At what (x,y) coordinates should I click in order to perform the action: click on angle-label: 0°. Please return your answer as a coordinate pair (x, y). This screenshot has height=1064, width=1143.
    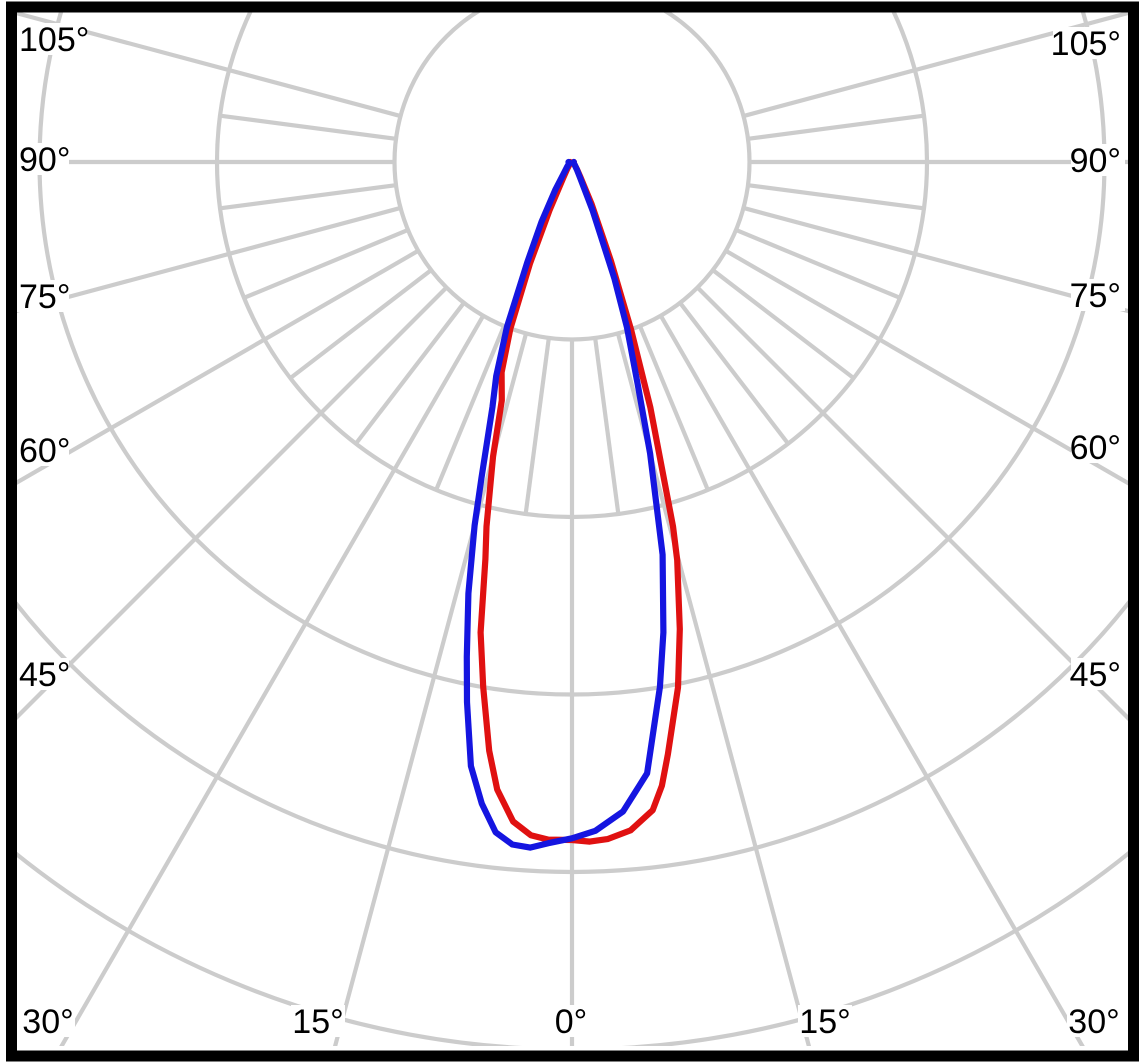
    Looking at the image, I should click on (571, 1022).